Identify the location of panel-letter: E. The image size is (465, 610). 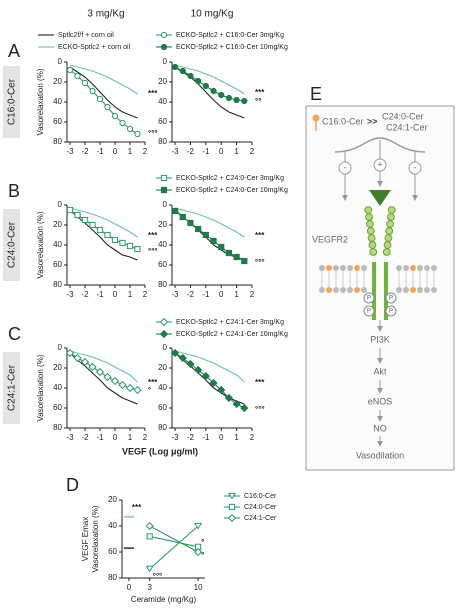
(316, 94).